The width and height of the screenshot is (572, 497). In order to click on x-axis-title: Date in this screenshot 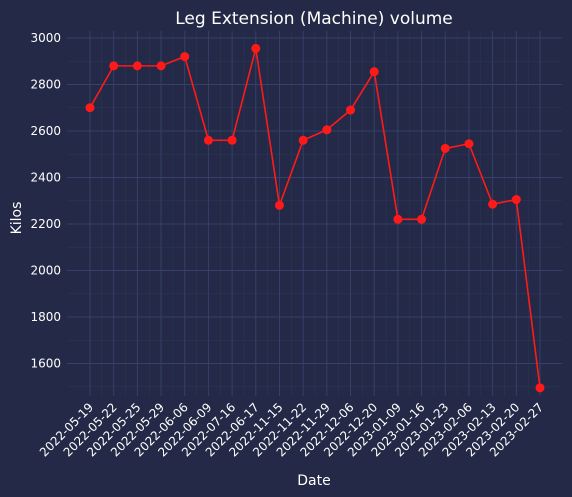, I will do `click(313, 481)`.